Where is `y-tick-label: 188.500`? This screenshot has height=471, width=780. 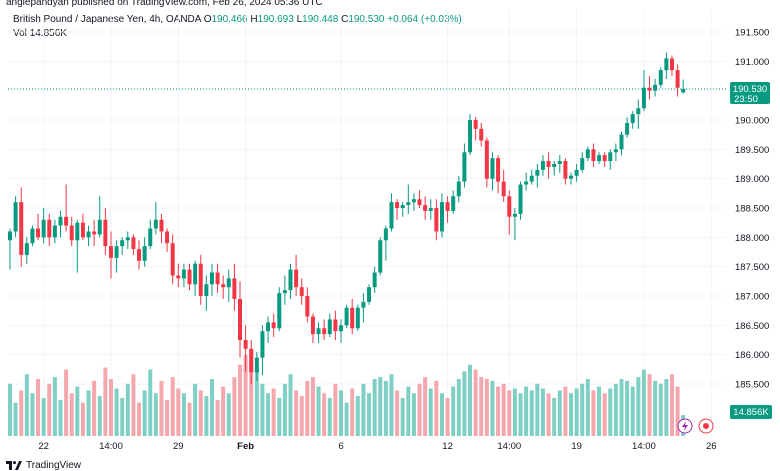 y-tick-label: 188.500 is located at coordinates (752, 209).